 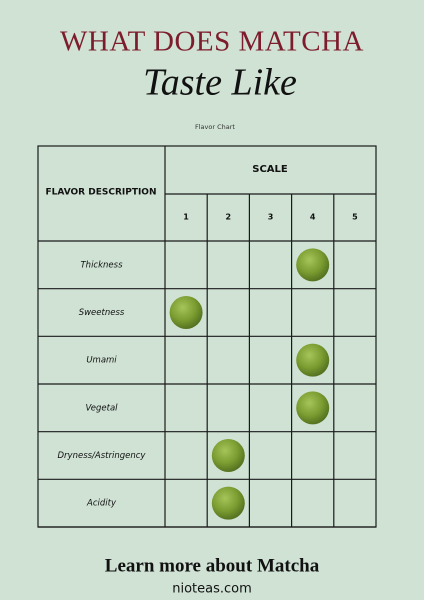 I want to click on corner-label: FLAVOR DESCRIPTION, so click(x=100, y=193).